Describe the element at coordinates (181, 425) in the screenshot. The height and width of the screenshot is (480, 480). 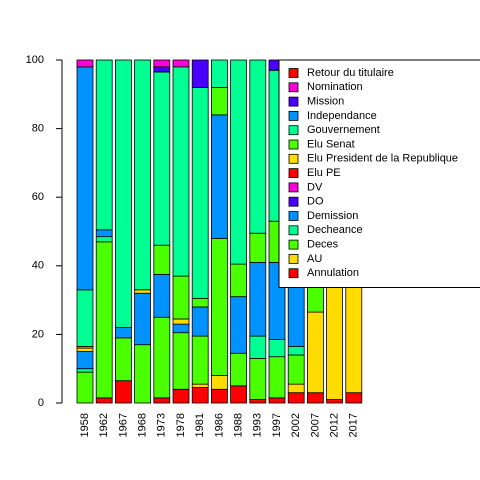
I see `x-tick-label: 1978` at that location.